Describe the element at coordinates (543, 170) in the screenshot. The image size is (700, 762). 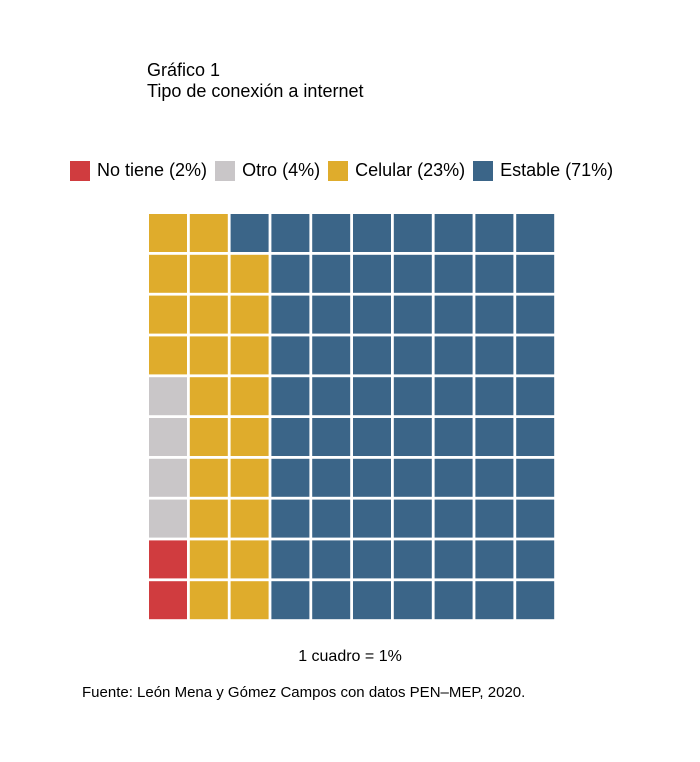
I see `legend-item-estable: Estable (71%)` at that location.